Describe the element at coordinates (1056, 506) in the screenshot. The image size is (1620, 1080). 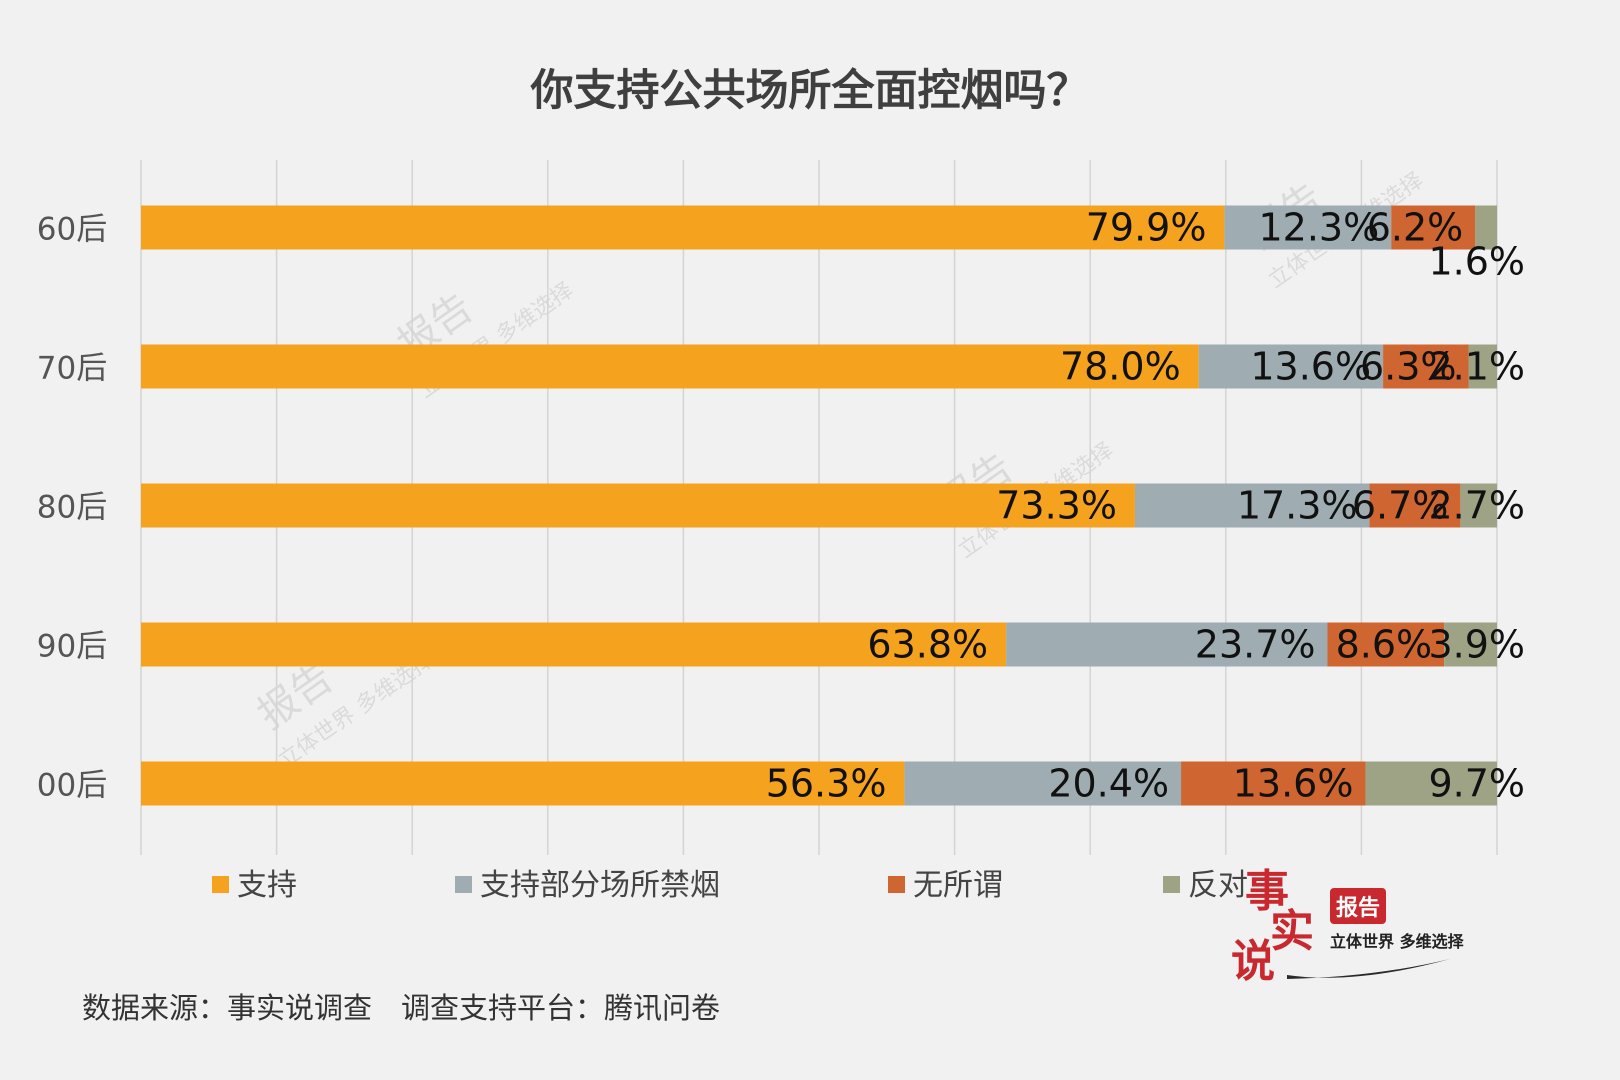
I see `data-label: 73.3%` at that location.